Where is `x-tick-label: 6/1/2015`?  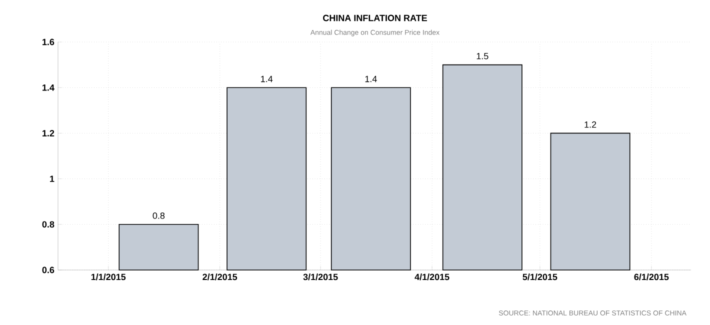
x-tick-label: 6/1/2015 is located at coordinates (651, 277).